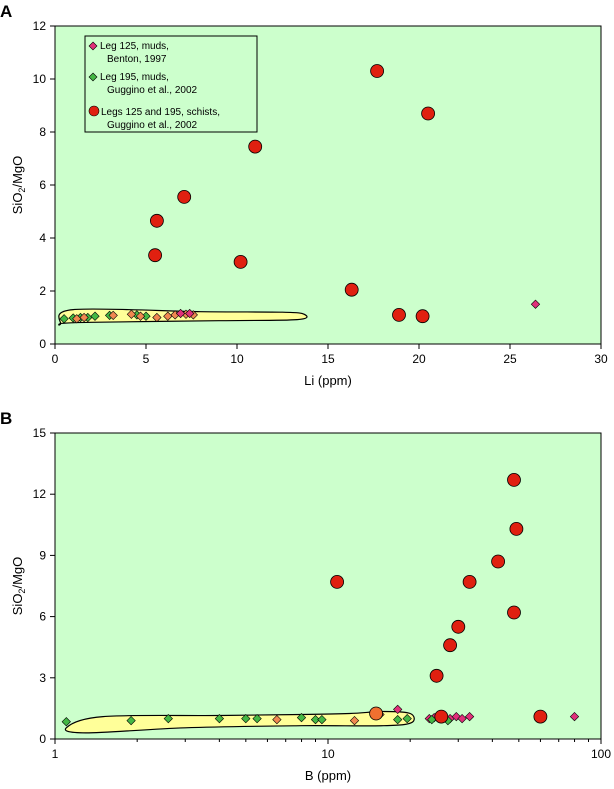 The image size is (614, 789). I want to click on y-tick-label-a-5: 10, so click(40, 79).